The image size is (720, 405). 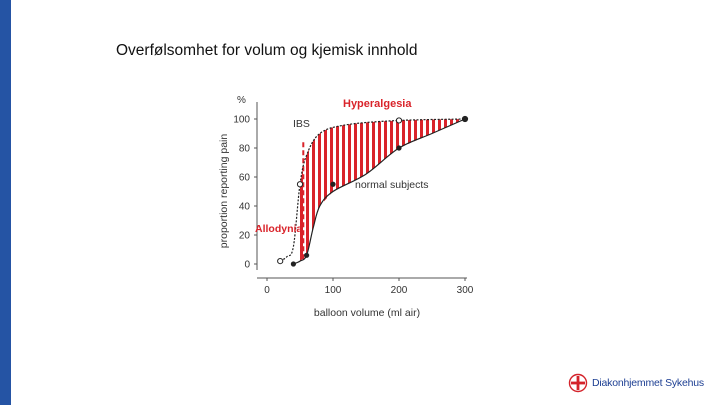 What do you see at coordinates (578, 383) in the screenshot?
I see `cross-flower-icon` at bounding box center [578, 383].